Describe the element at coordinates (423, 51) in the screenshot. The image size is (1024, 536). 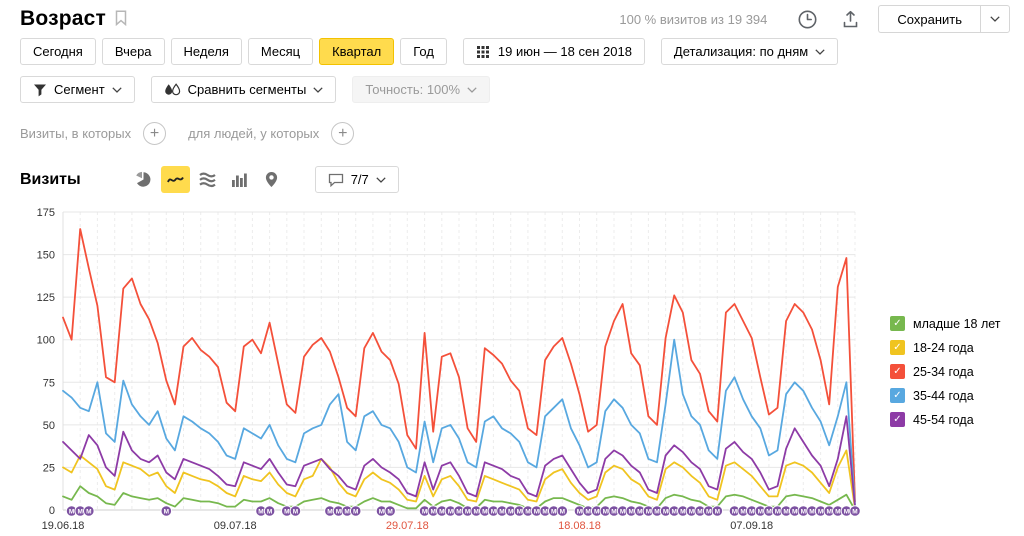
I see `period-button-year: Год` at that location.